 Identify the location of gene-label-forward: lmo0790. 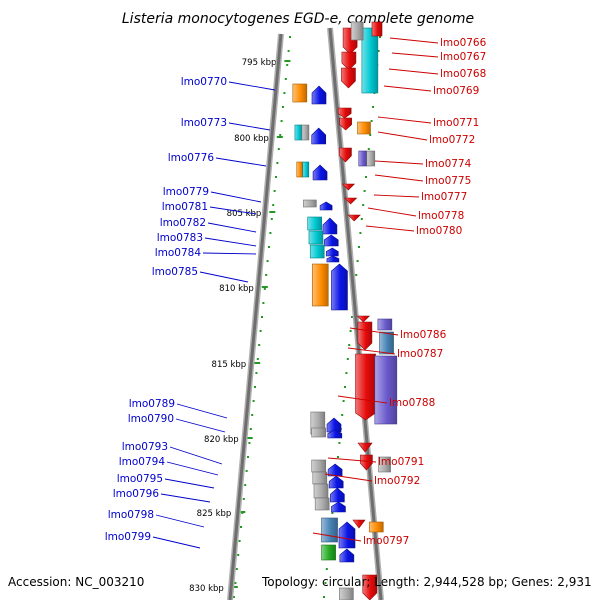
(151, 419).